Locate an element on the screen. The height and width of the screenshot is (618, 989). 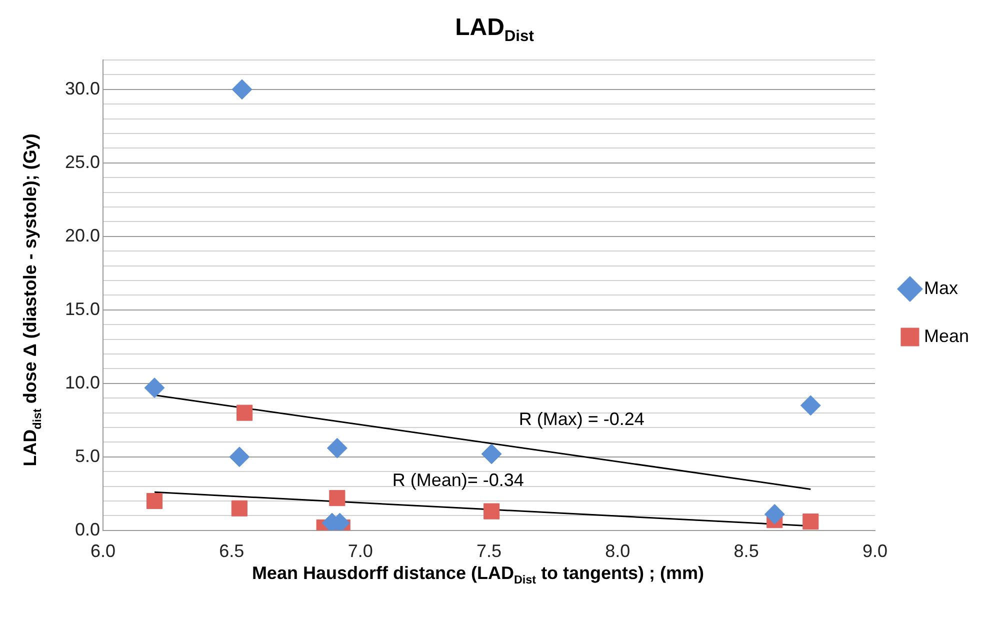
x-tick-label: 8.0 is located at coordinates (617, 551).